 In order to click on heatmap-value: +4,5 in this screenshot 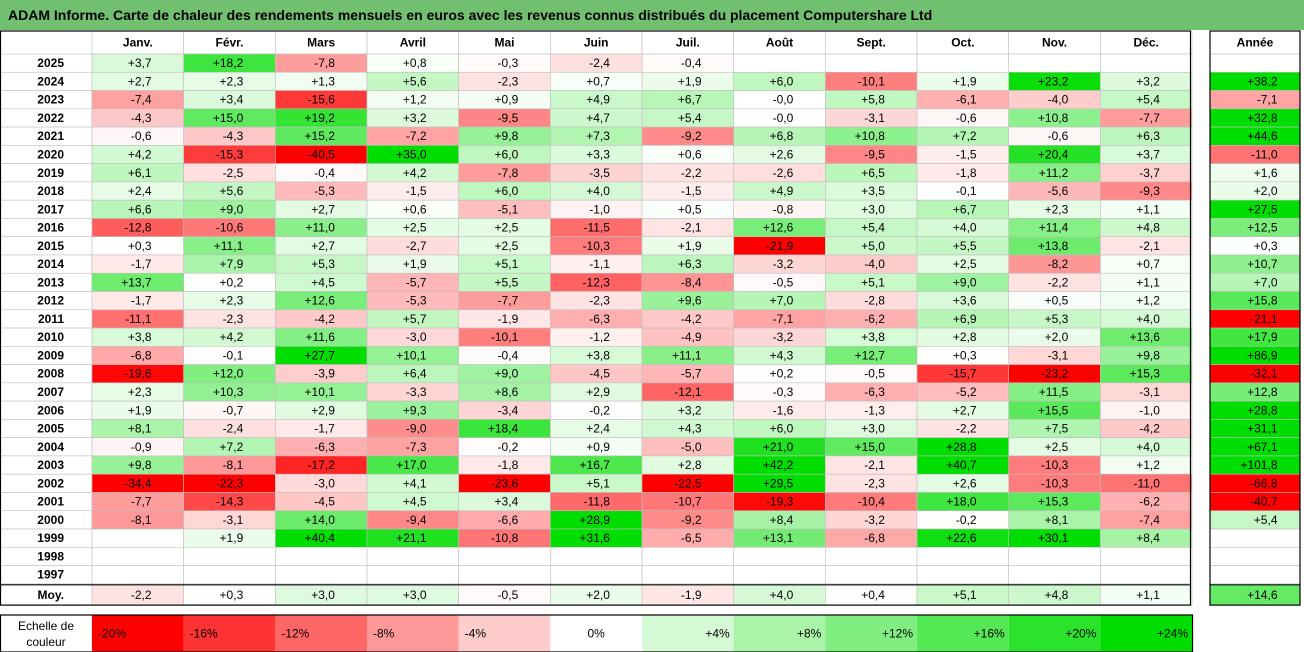, I will do `click(323, 282)`.